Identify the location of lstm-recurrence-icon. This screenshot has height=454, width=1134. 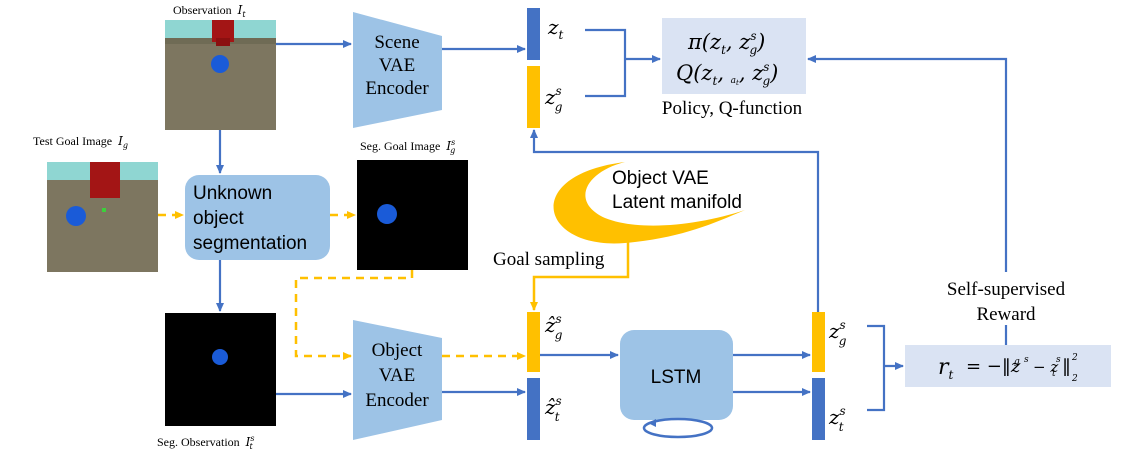
(678, 428).